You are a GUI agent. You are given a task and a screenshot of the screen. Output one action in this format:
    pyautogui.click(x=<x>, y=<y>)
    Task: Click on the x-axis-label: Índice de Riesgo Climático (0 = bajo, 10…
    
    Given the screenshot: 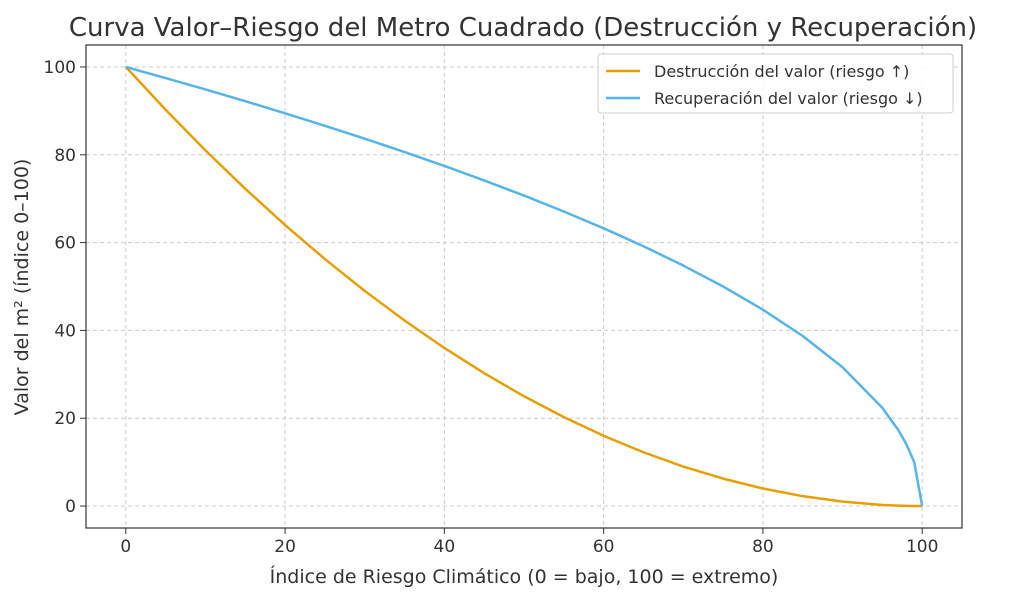 What is the action you would take?
    pyautogui.click(x=524, y=576)
    